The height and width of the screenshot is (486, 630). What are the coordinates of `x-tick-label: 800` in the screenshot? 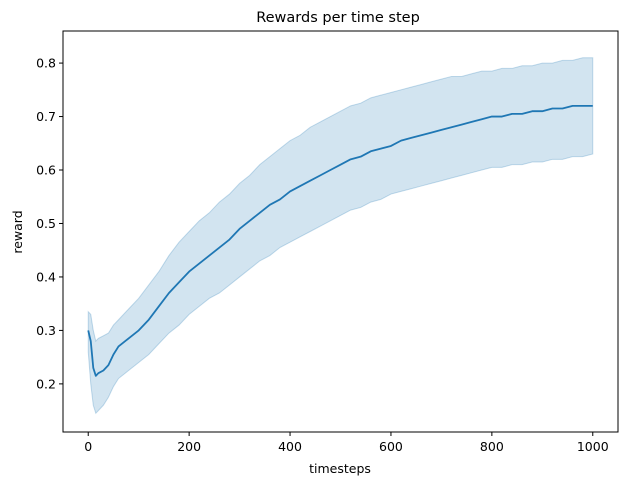 It's located at (492, 446).